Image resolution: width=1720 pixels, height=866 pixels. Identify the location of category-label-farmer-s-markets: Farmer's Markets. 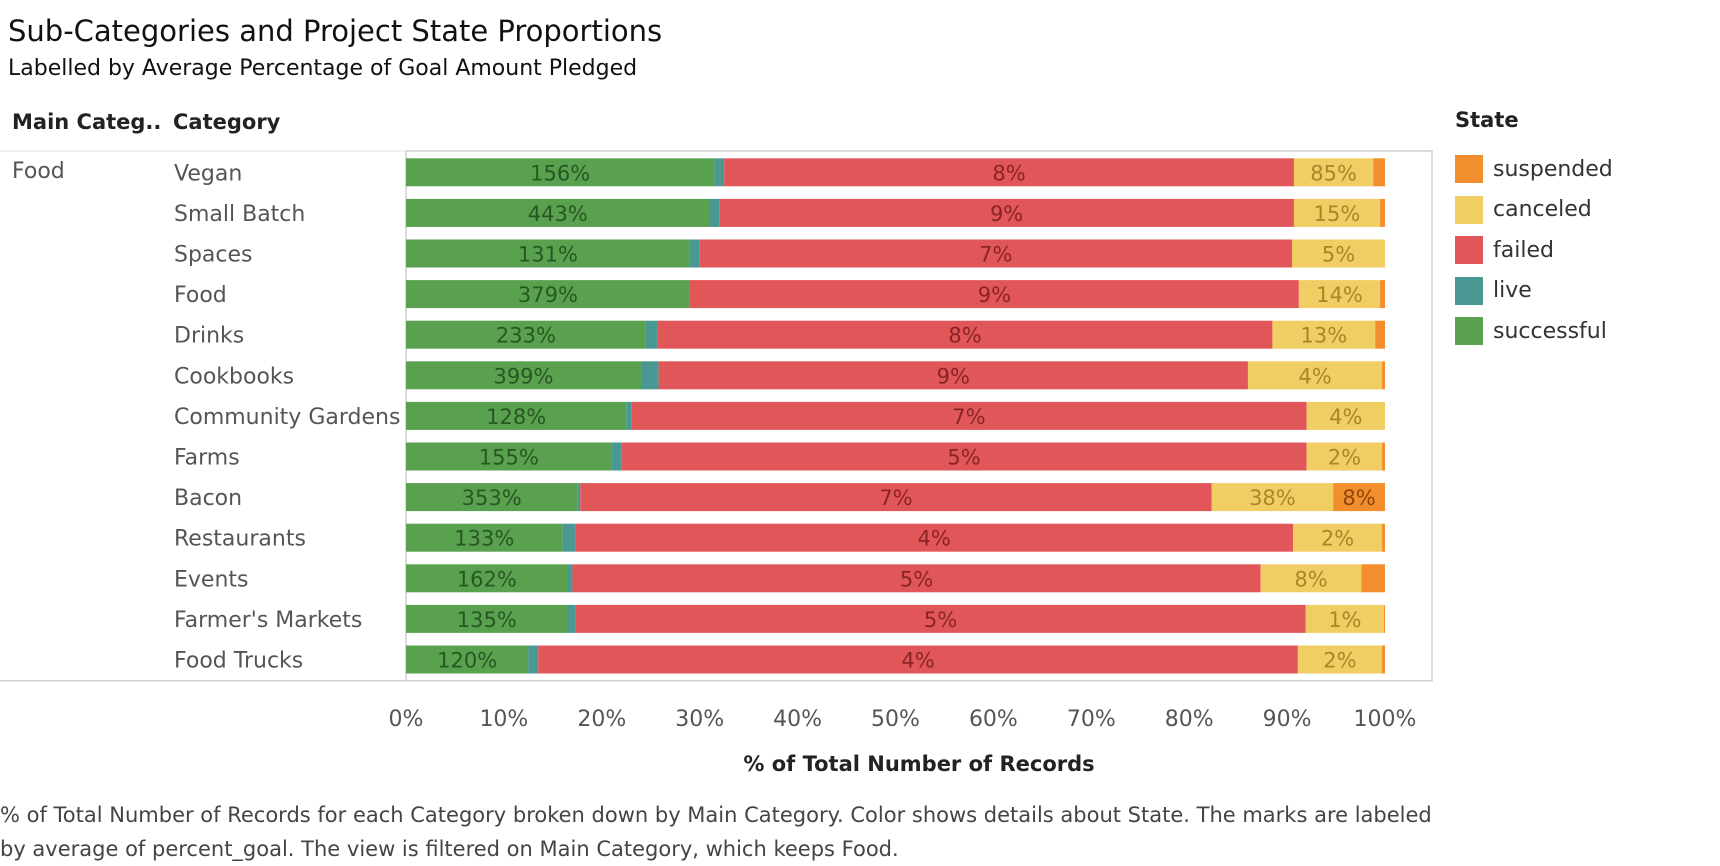
(268, 620).